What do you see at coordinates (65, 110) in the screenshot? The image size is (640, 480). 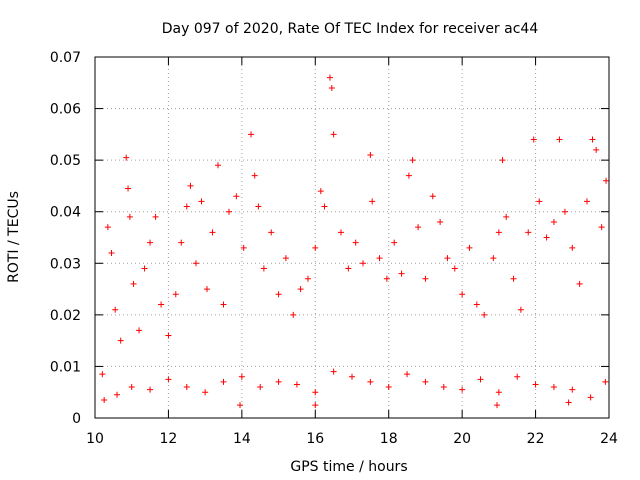 I see `y-tick-label: 0.06` at bounding box center [65, 110].